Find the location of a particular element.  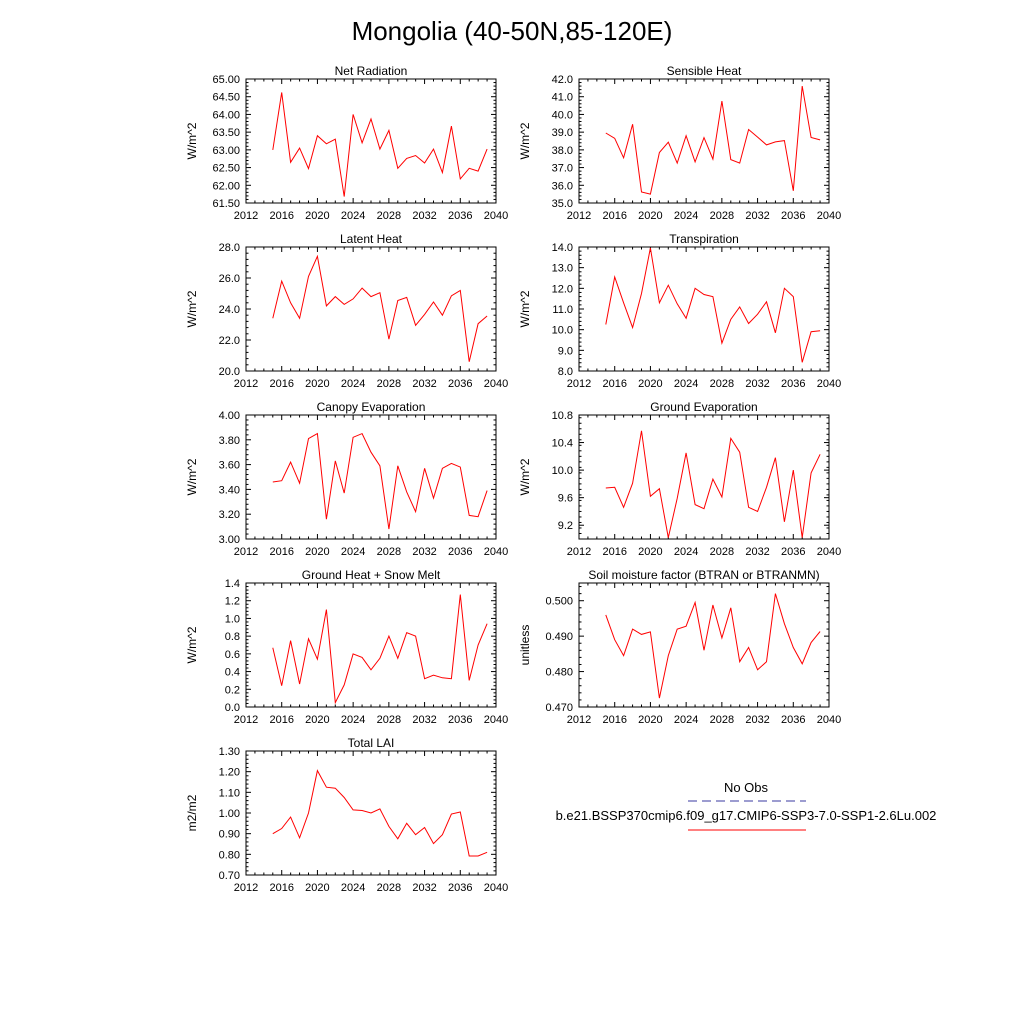

y-tick-label: 0.4 is located at coordinates (232, 673).